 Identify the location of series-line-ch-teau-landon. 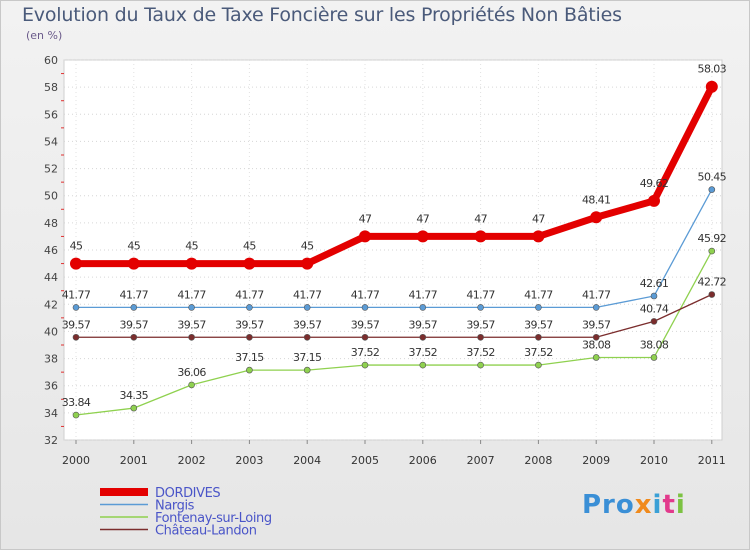
(394, 315).